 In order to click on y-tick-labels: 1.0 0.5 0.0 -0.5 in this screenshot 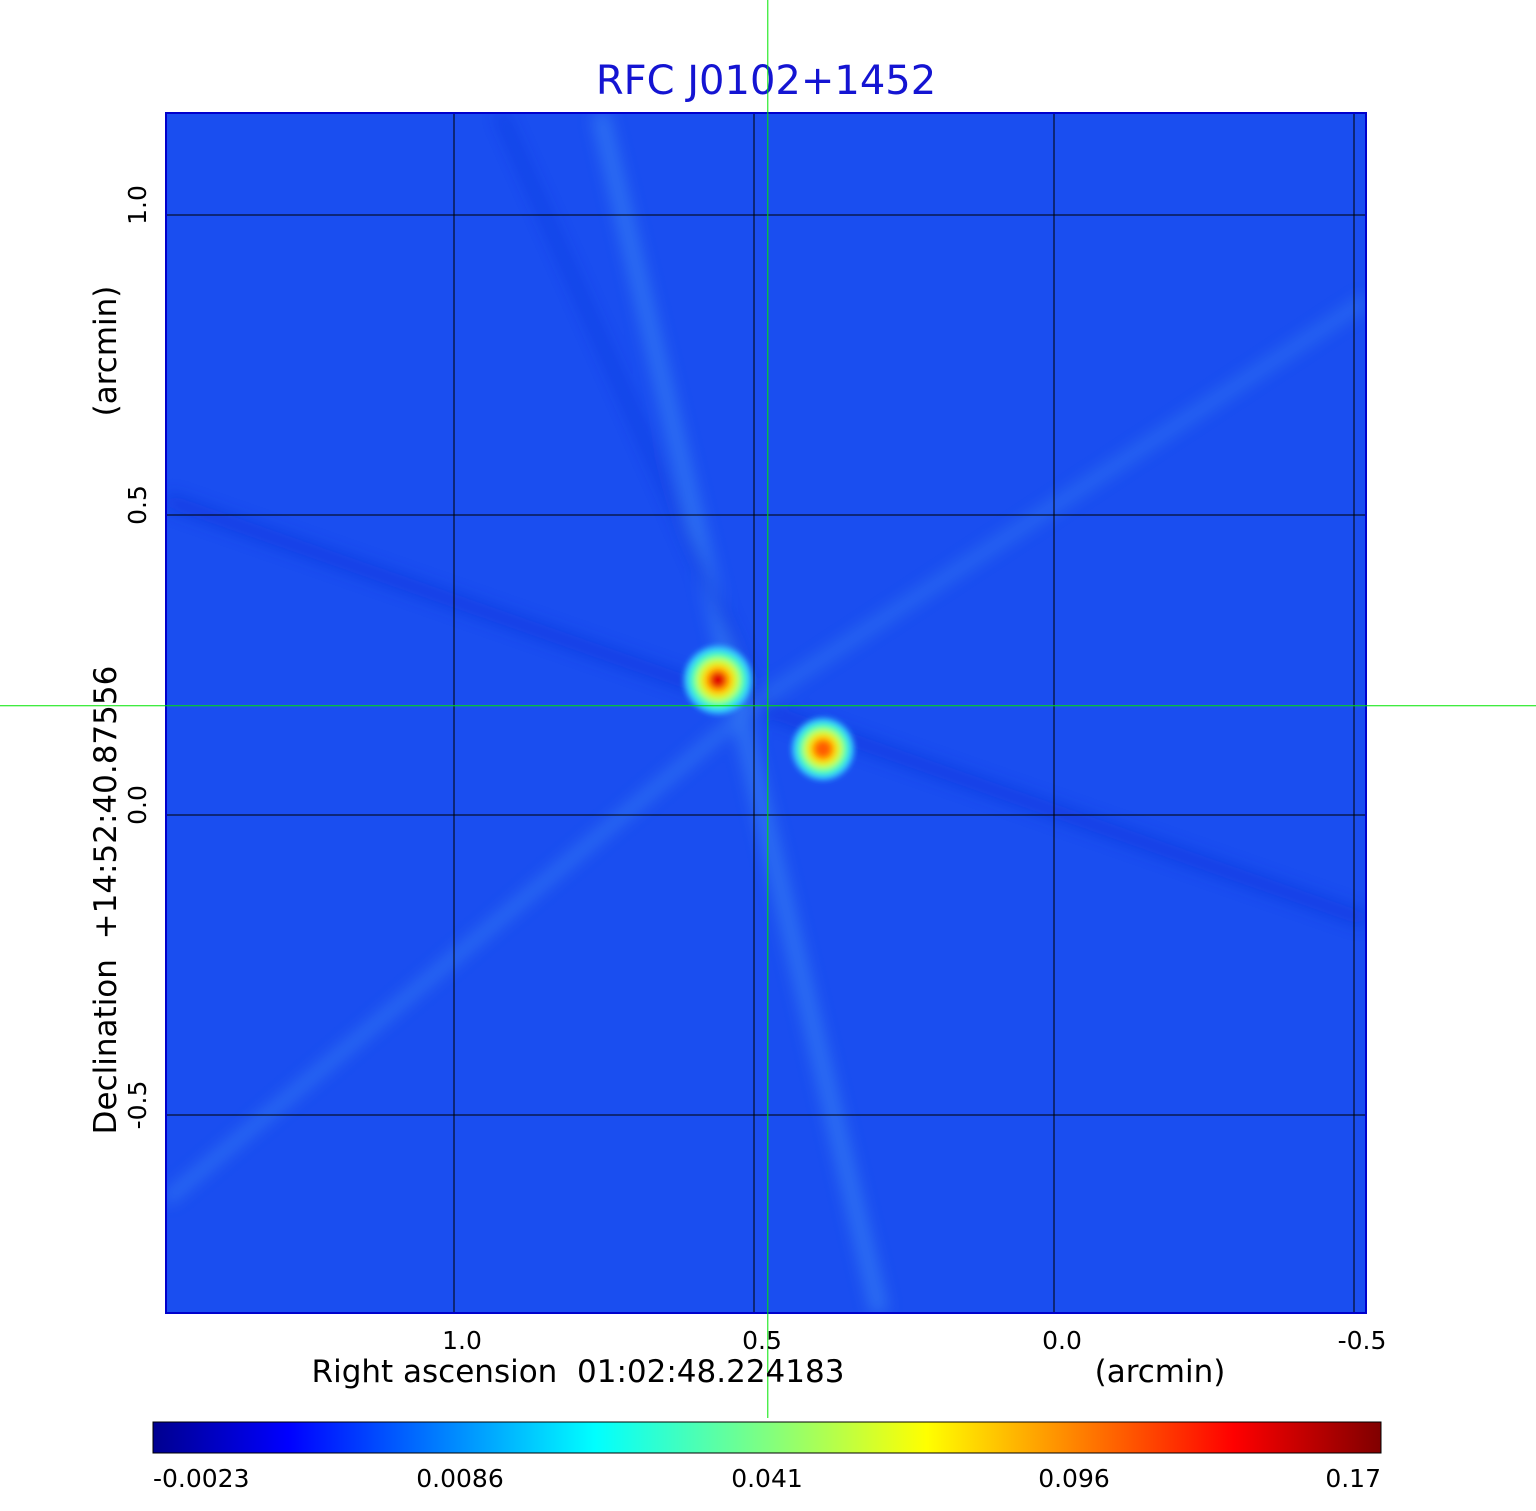, I will do `click(137, 657)`.